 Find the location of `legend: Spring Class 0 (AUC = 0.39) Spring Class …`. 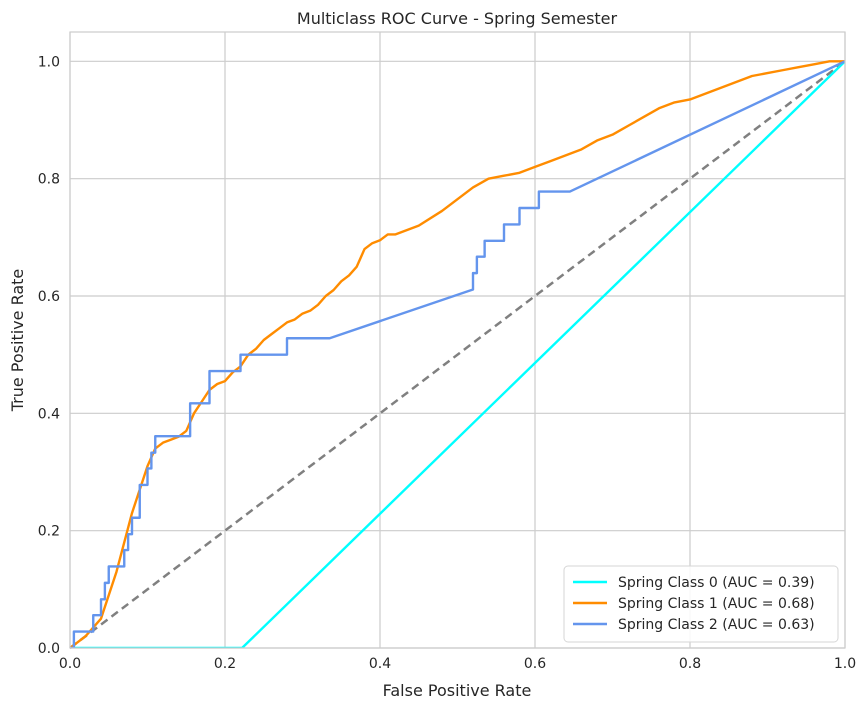

legend: Spring Class 0 (AUC = 0.39) Spring Class … is located at coordinates (701, 604).